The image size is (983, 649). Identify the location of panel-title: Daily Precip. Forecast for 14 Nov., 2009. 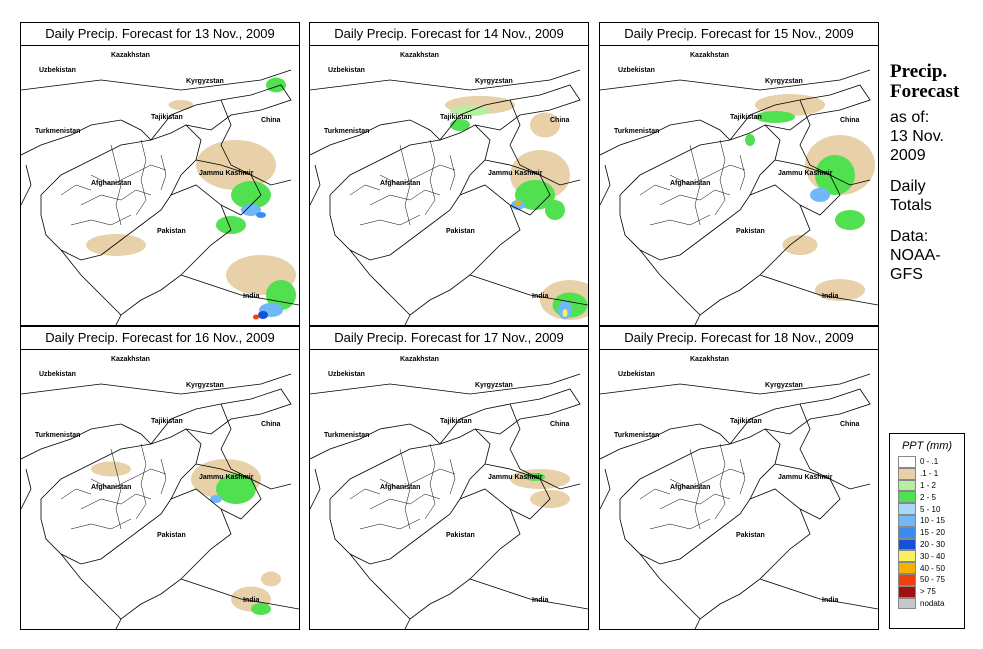
(449, 34).